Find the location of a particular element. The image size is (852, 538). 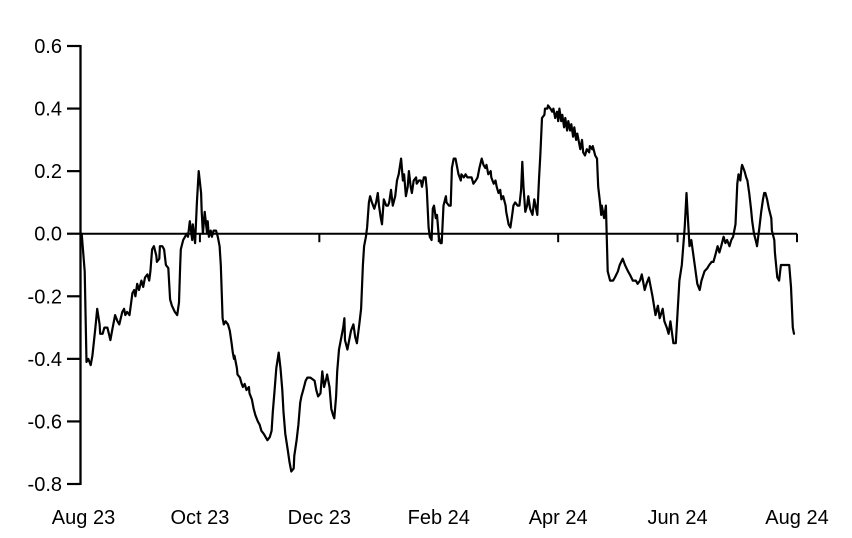

y-tick-label: -0.2 is located at coordinates (45, 297).